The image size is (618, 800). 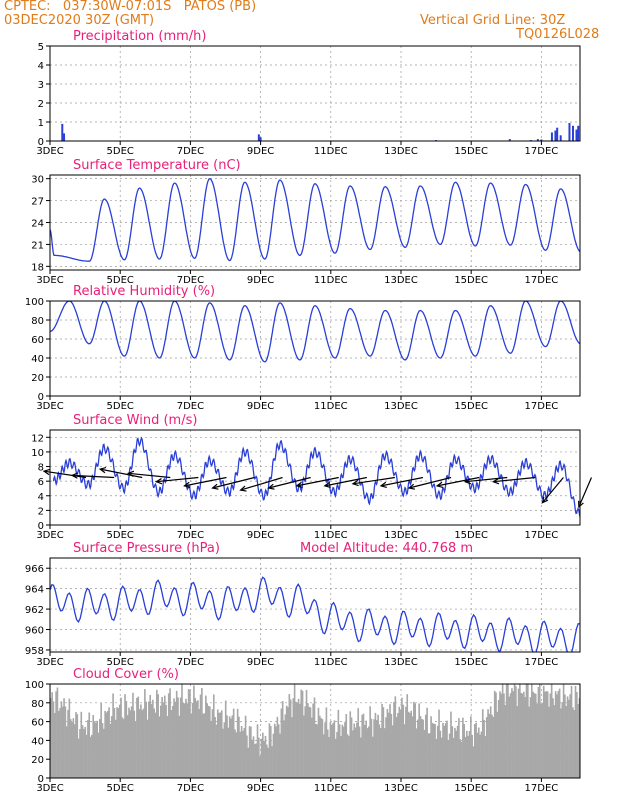 I want to click on y-tick-label: 80, so click(x=37, y=704).